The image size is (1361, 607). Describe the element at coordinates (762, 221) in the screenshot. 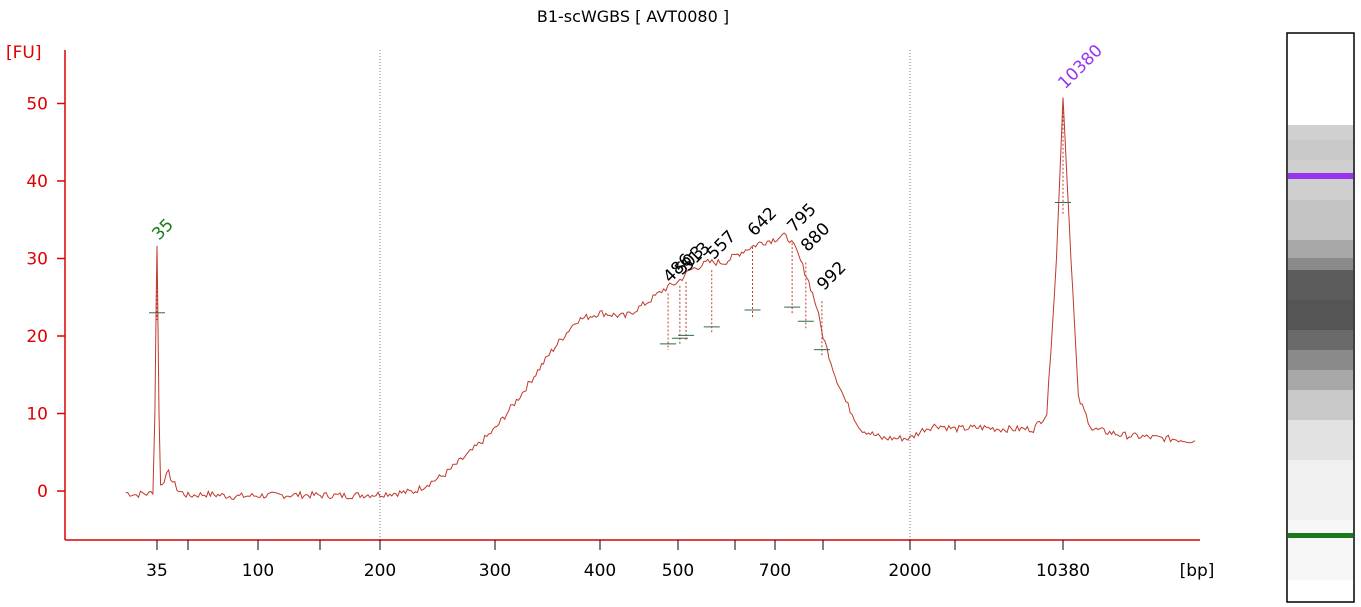

I see `peak-label: 642` at that location.